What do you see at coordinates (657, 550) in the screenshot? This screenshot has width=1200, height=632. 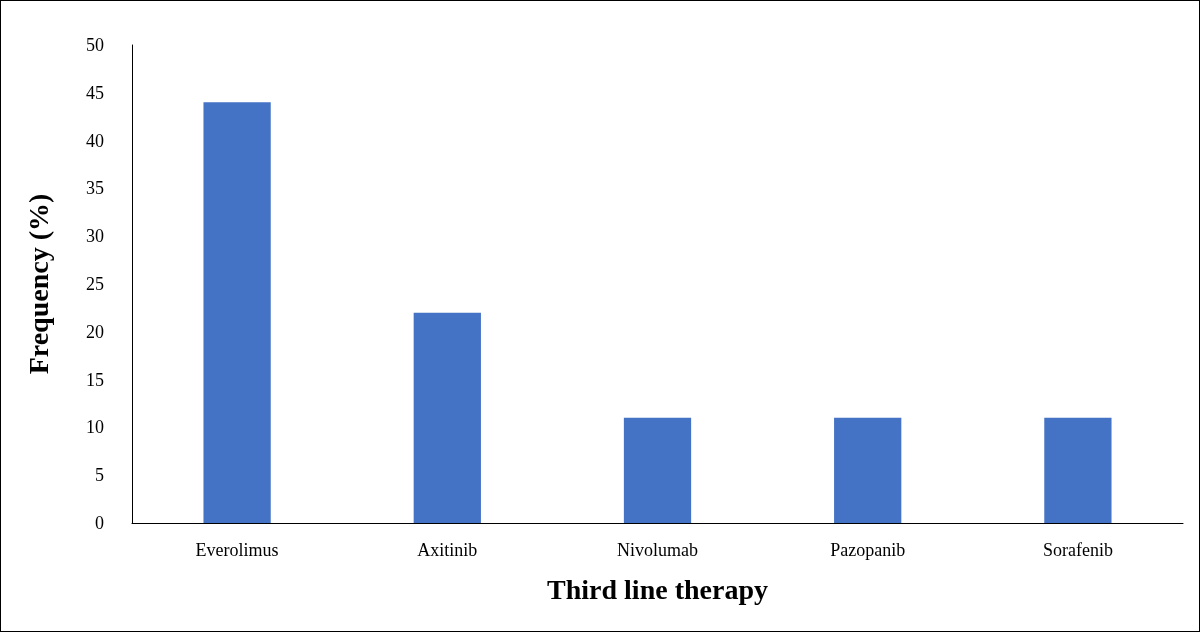 I see `x-tick-label: Nivolumab` at bounding box center [657, 550].